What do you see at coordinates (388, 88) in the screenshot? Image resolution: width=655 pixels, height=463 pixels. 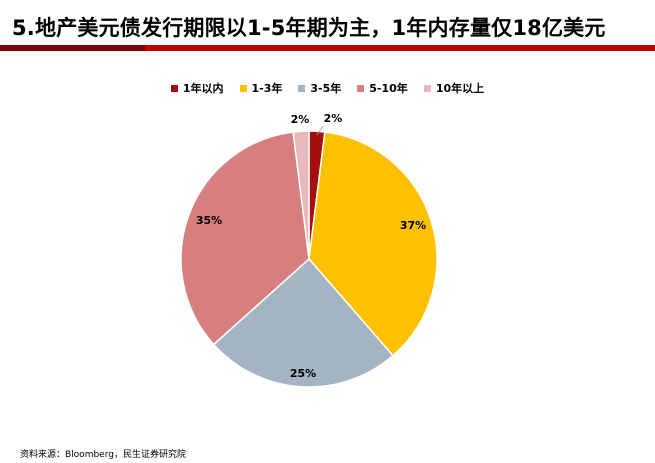 I see `legend-label: 5-10年` at bounding box center [388, 88].